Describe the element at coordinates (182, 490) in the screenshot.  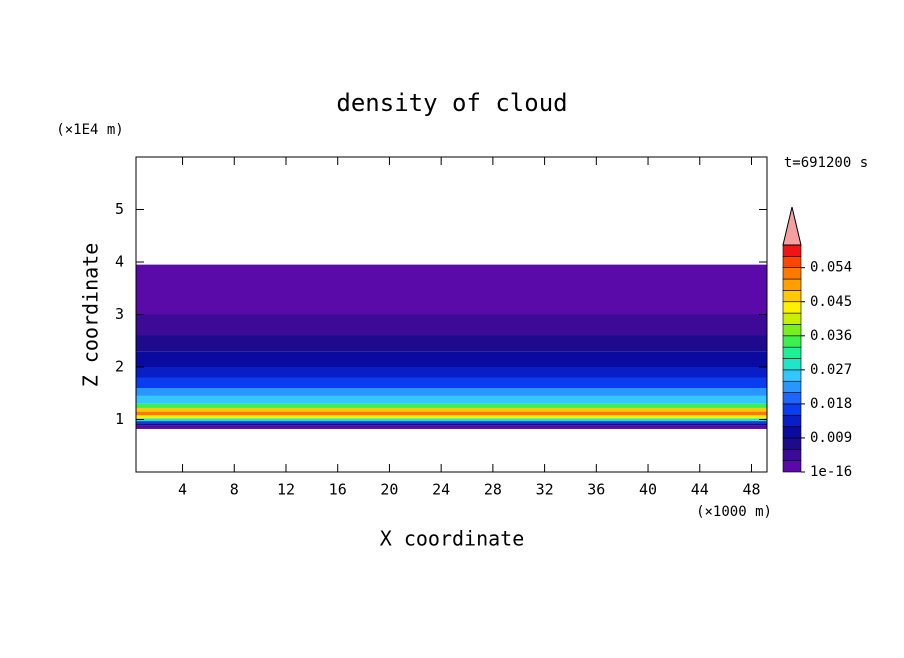
I see `x-tick-label: 4` at that location.